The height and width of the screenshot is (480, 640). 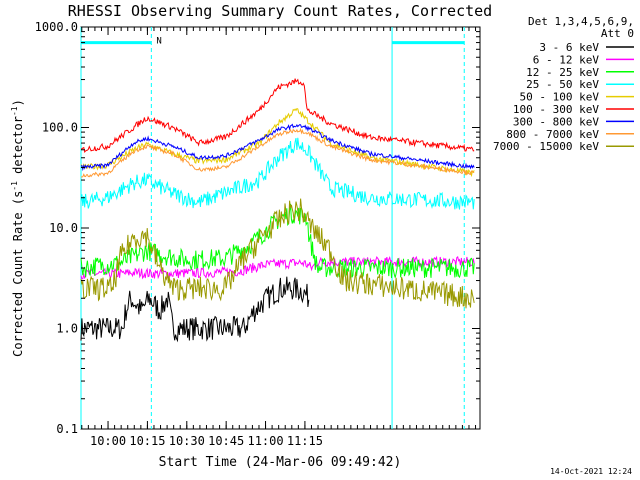 What do you see at coordinates (556, 109) in the screenshot?
I see `legend-label-5: 100 - 300 keV` at bounding box center [556, 109].